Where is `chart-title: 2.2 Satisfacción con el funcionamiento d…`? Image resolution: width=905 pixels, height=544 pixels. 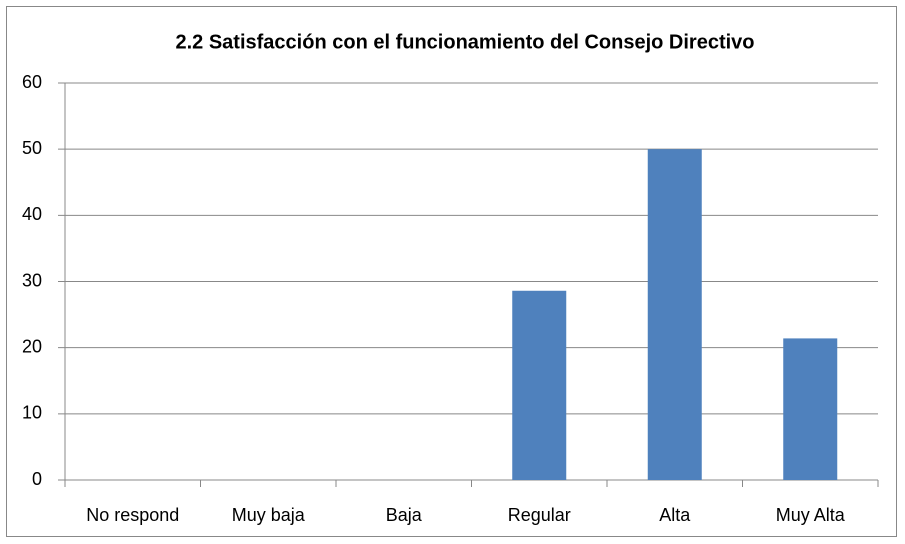
chart-title: 2.2 Satisfacción con el funcionamiento d… is located at coordinates (464, 42).